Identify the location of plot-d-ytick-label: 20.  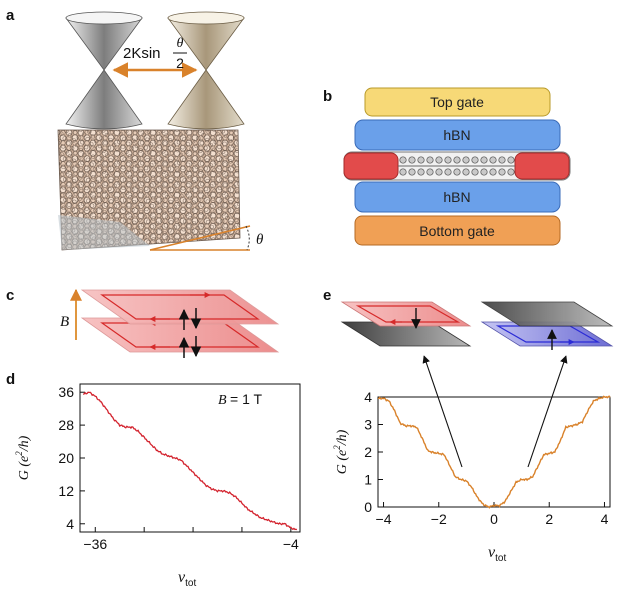
(66, 458).